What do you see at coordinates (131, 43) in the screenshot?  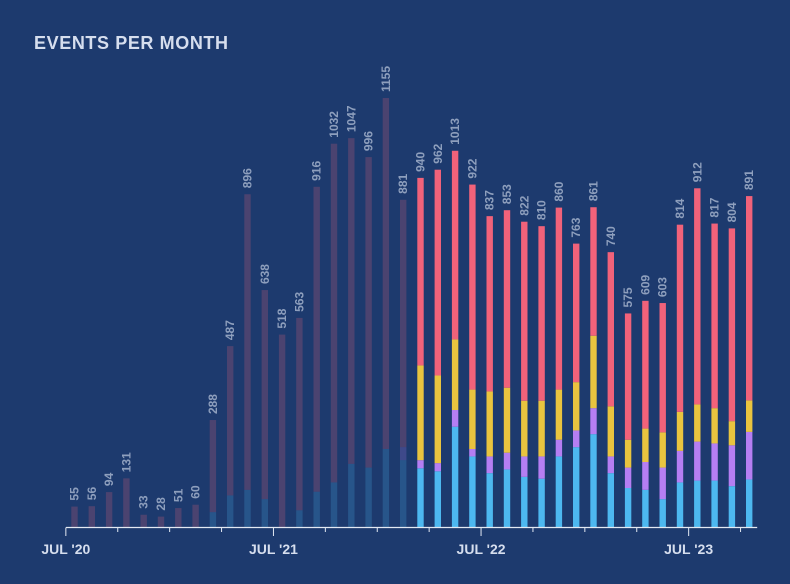 I see `chart-title: EVENTS PER MONTH` at bounding box center [131, 43].